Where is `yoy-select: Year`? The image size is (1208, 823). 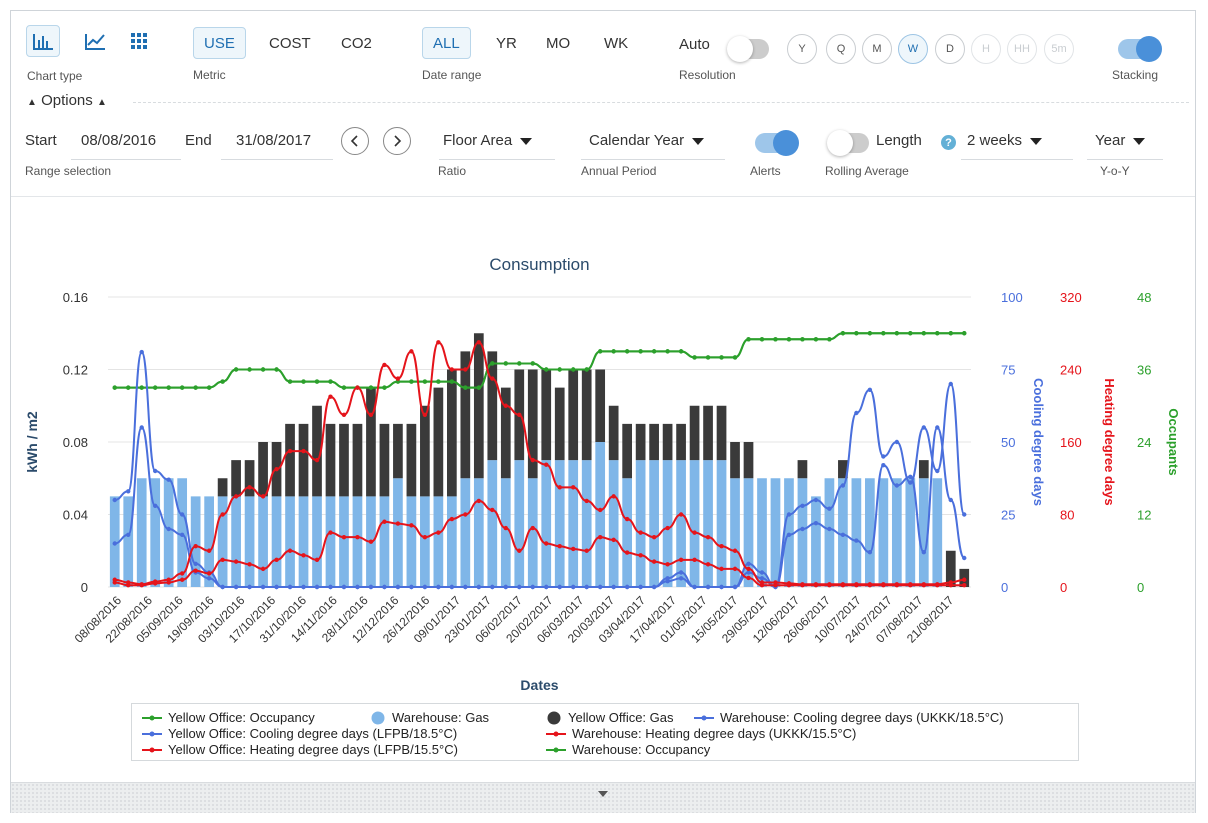
yoy-select: Year is located at coordinates (1120, 140).